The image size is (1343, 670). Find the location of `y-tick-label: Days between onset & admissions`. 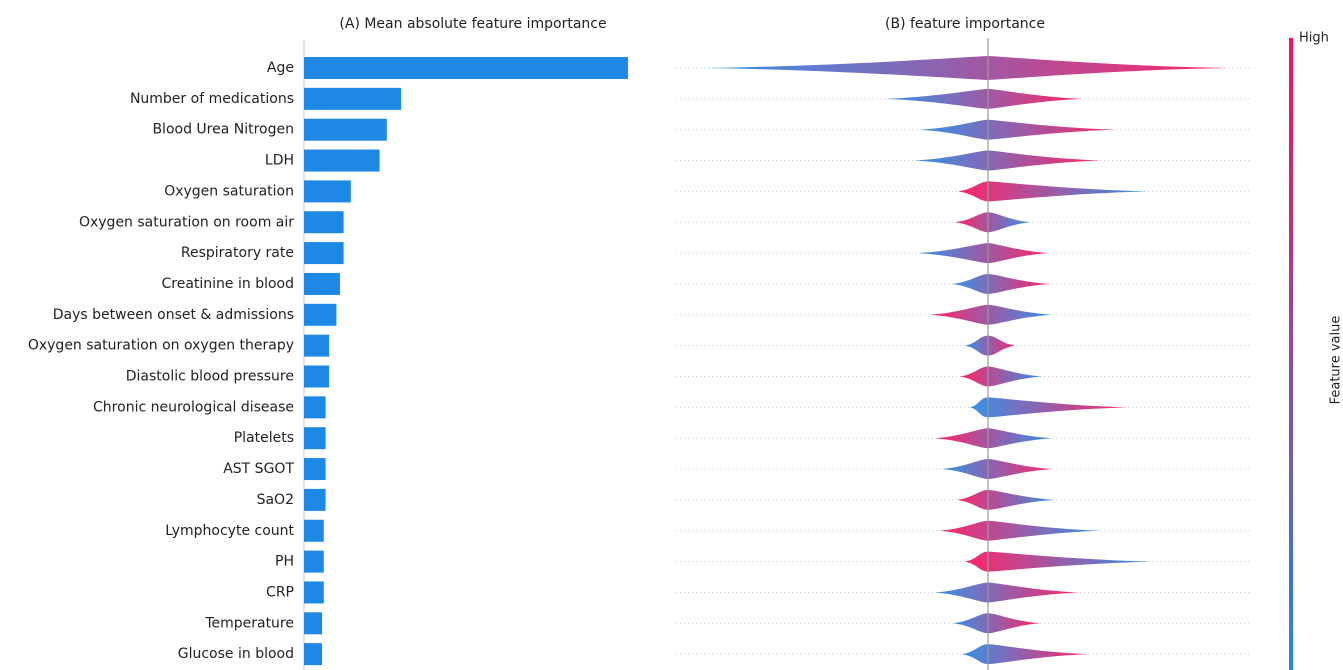

y-tick-label: Days between onset & admissions is located at coordinates (173, 315).